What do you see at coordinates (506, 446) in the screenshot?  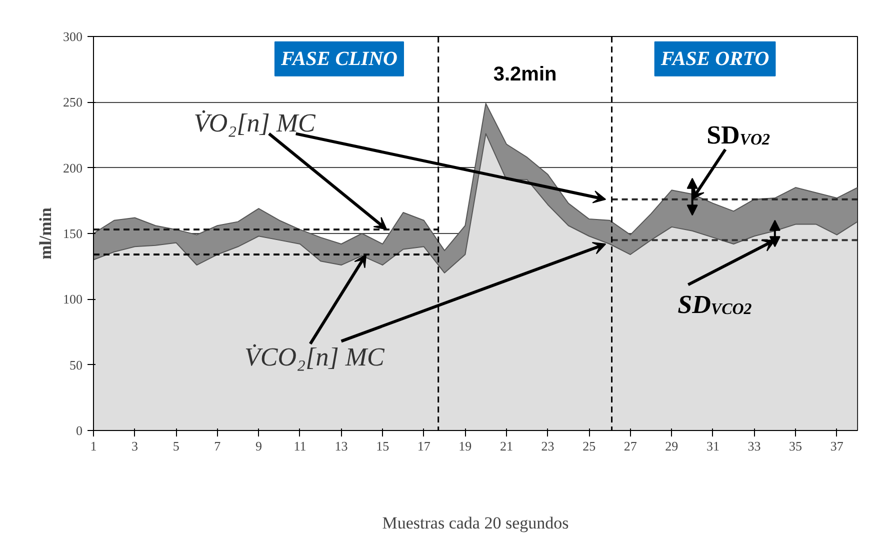 I see `x-tick-label: 21` at bounding box center [506, 446].